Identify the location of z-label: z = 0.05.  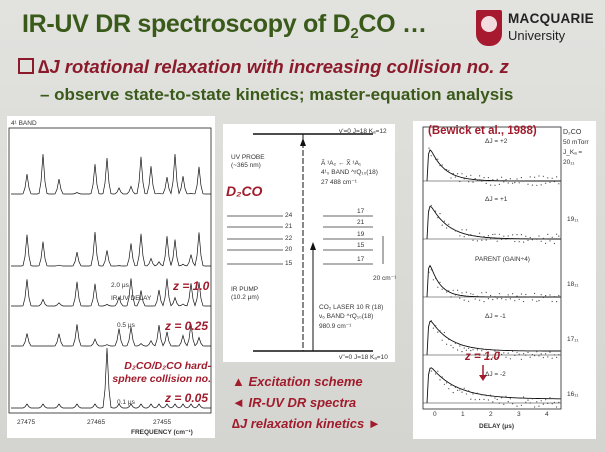
(187, 398).